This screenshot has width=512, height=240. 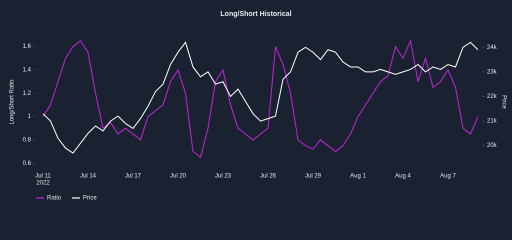 I want to click on x-tick-label: Jul 14, so click(x=88, y=177).